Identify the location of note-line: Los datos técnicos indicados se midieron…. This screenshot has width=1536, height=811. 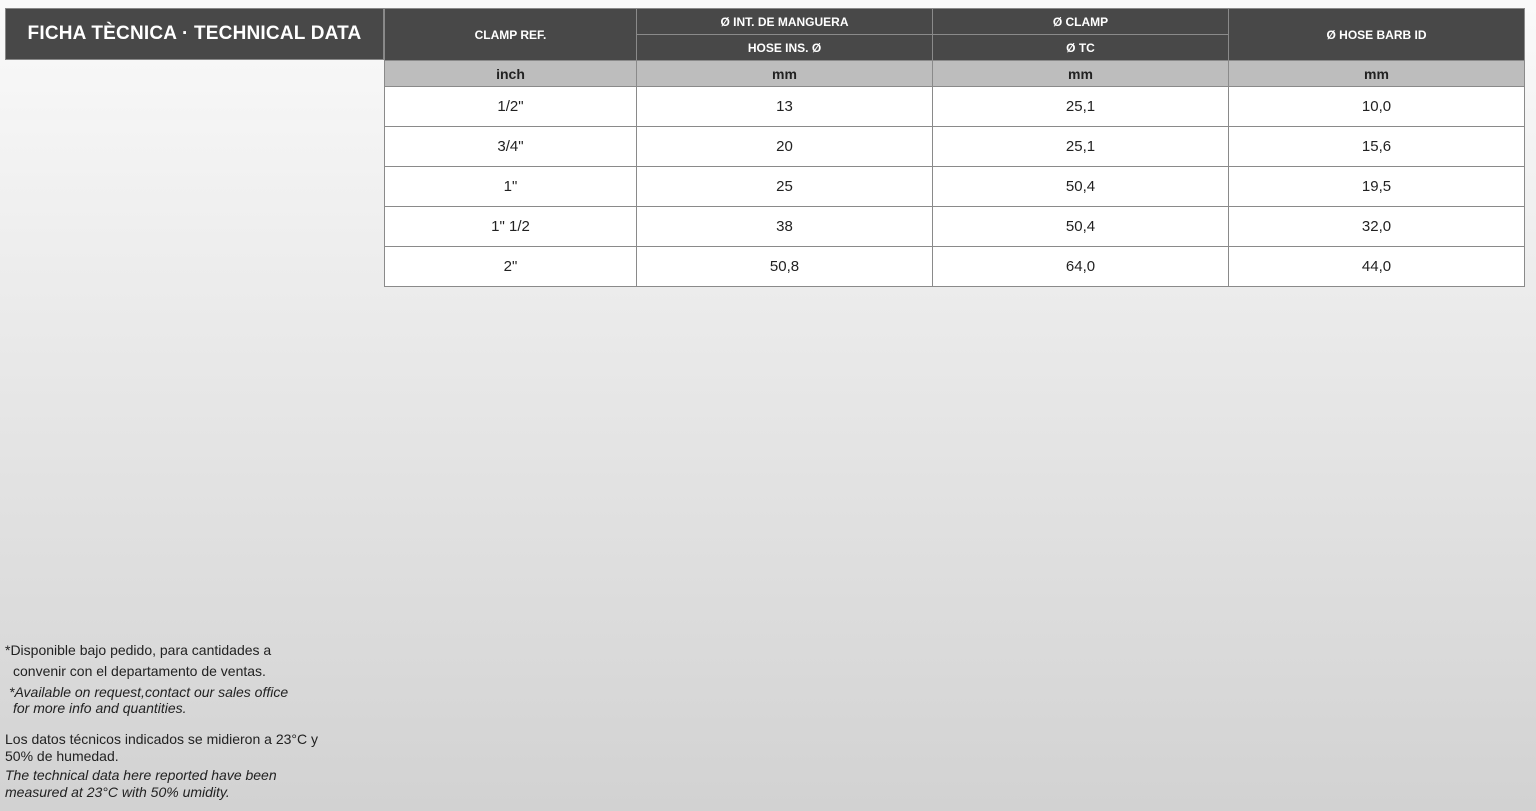
(161, 739).